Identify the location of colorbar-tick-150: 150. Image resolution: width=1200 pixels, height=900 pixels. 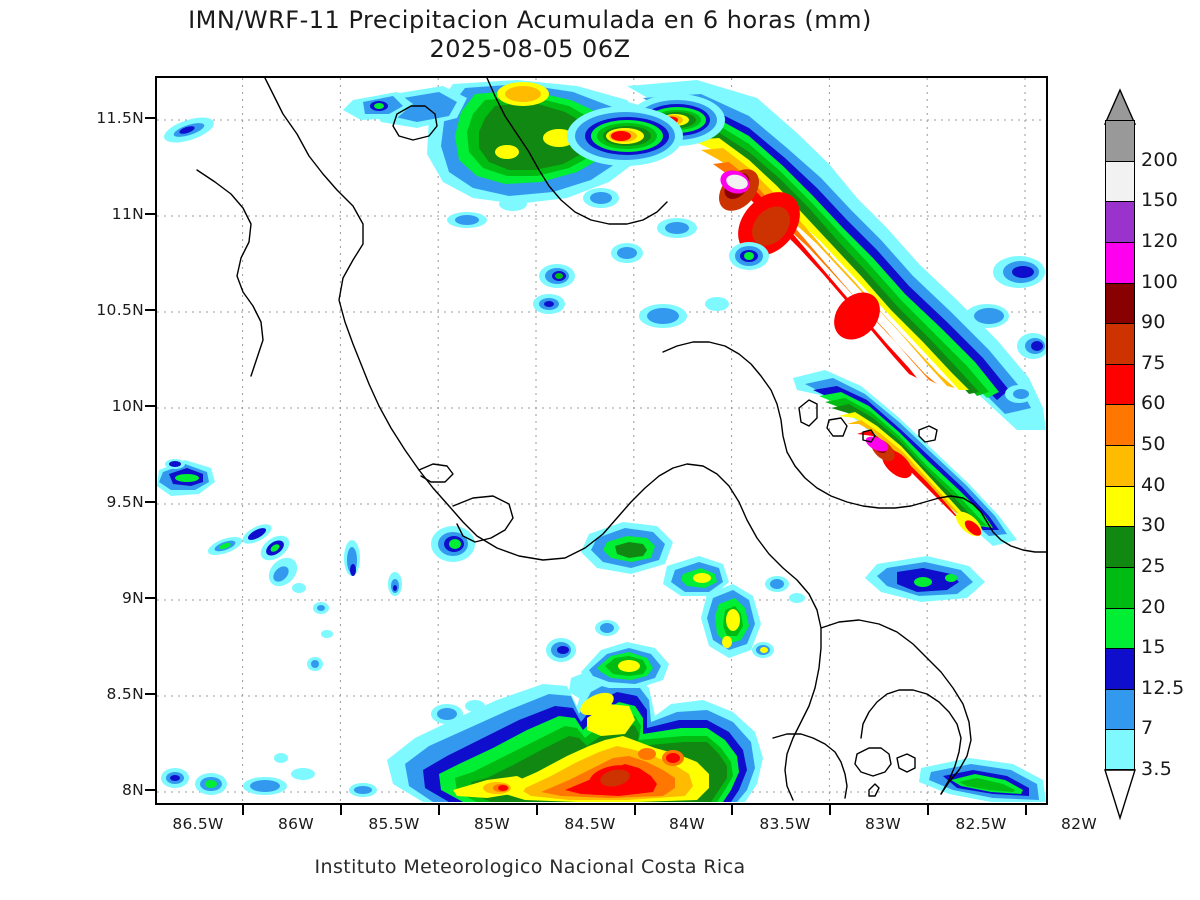
(1160, 200).